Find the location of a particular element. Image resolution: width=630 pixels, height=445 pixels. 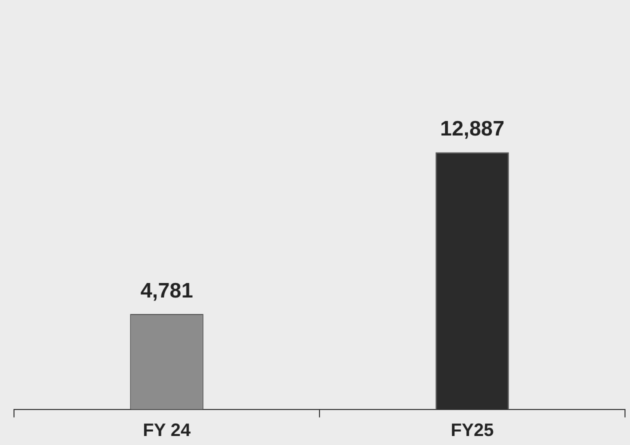

data-label: 4,781 is located at coordinates (167, 290).